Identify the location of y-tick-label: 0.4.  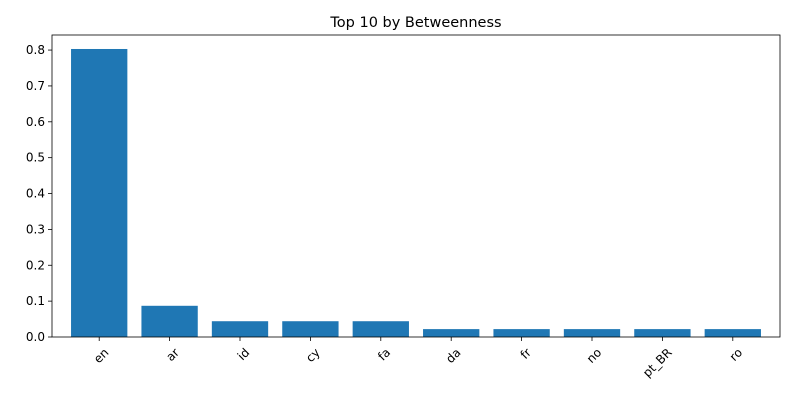
(35, 194).